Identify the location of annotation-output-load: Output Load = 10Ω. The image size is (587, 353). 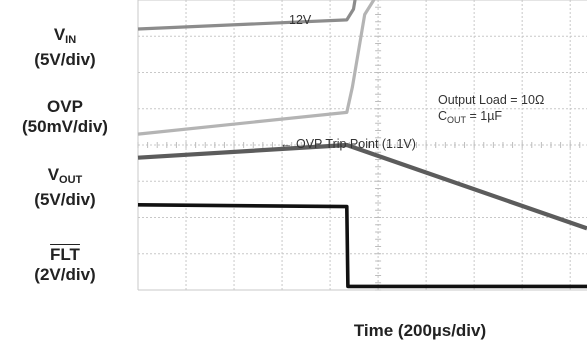
(491, 100).